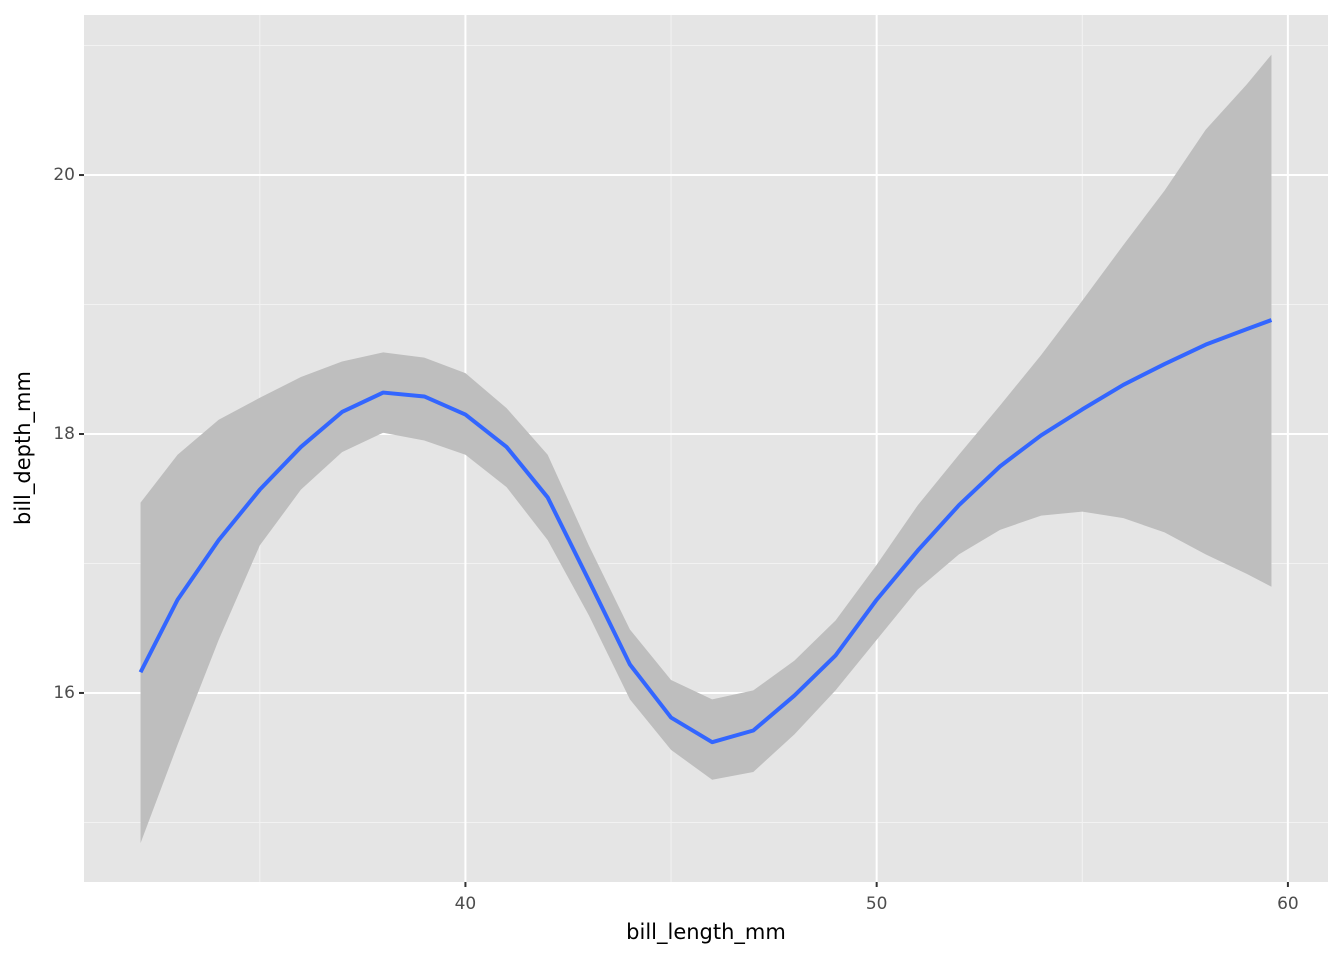 This screenshot has width=1344, height=960. Describe the element at coordinates (64, 693) in the screenshot. I see `y-tick-label: 16` at that location.